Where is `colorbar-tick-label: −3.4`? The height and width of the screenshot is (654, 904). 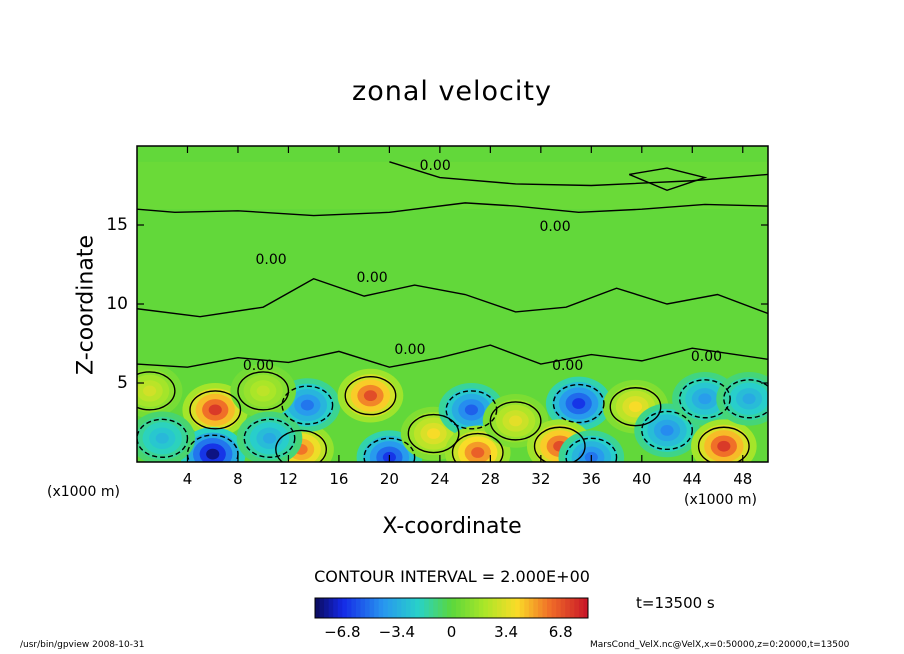 colorbar-tick-label: −3.4 is located at coordinates (397, 632).